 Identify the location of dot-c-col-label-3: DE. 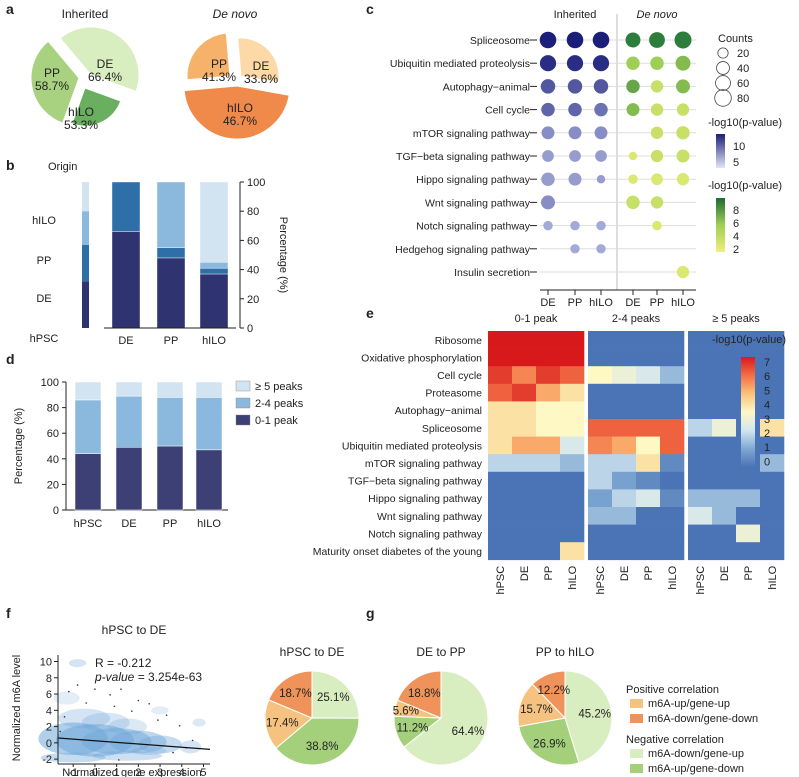
(632, 303).